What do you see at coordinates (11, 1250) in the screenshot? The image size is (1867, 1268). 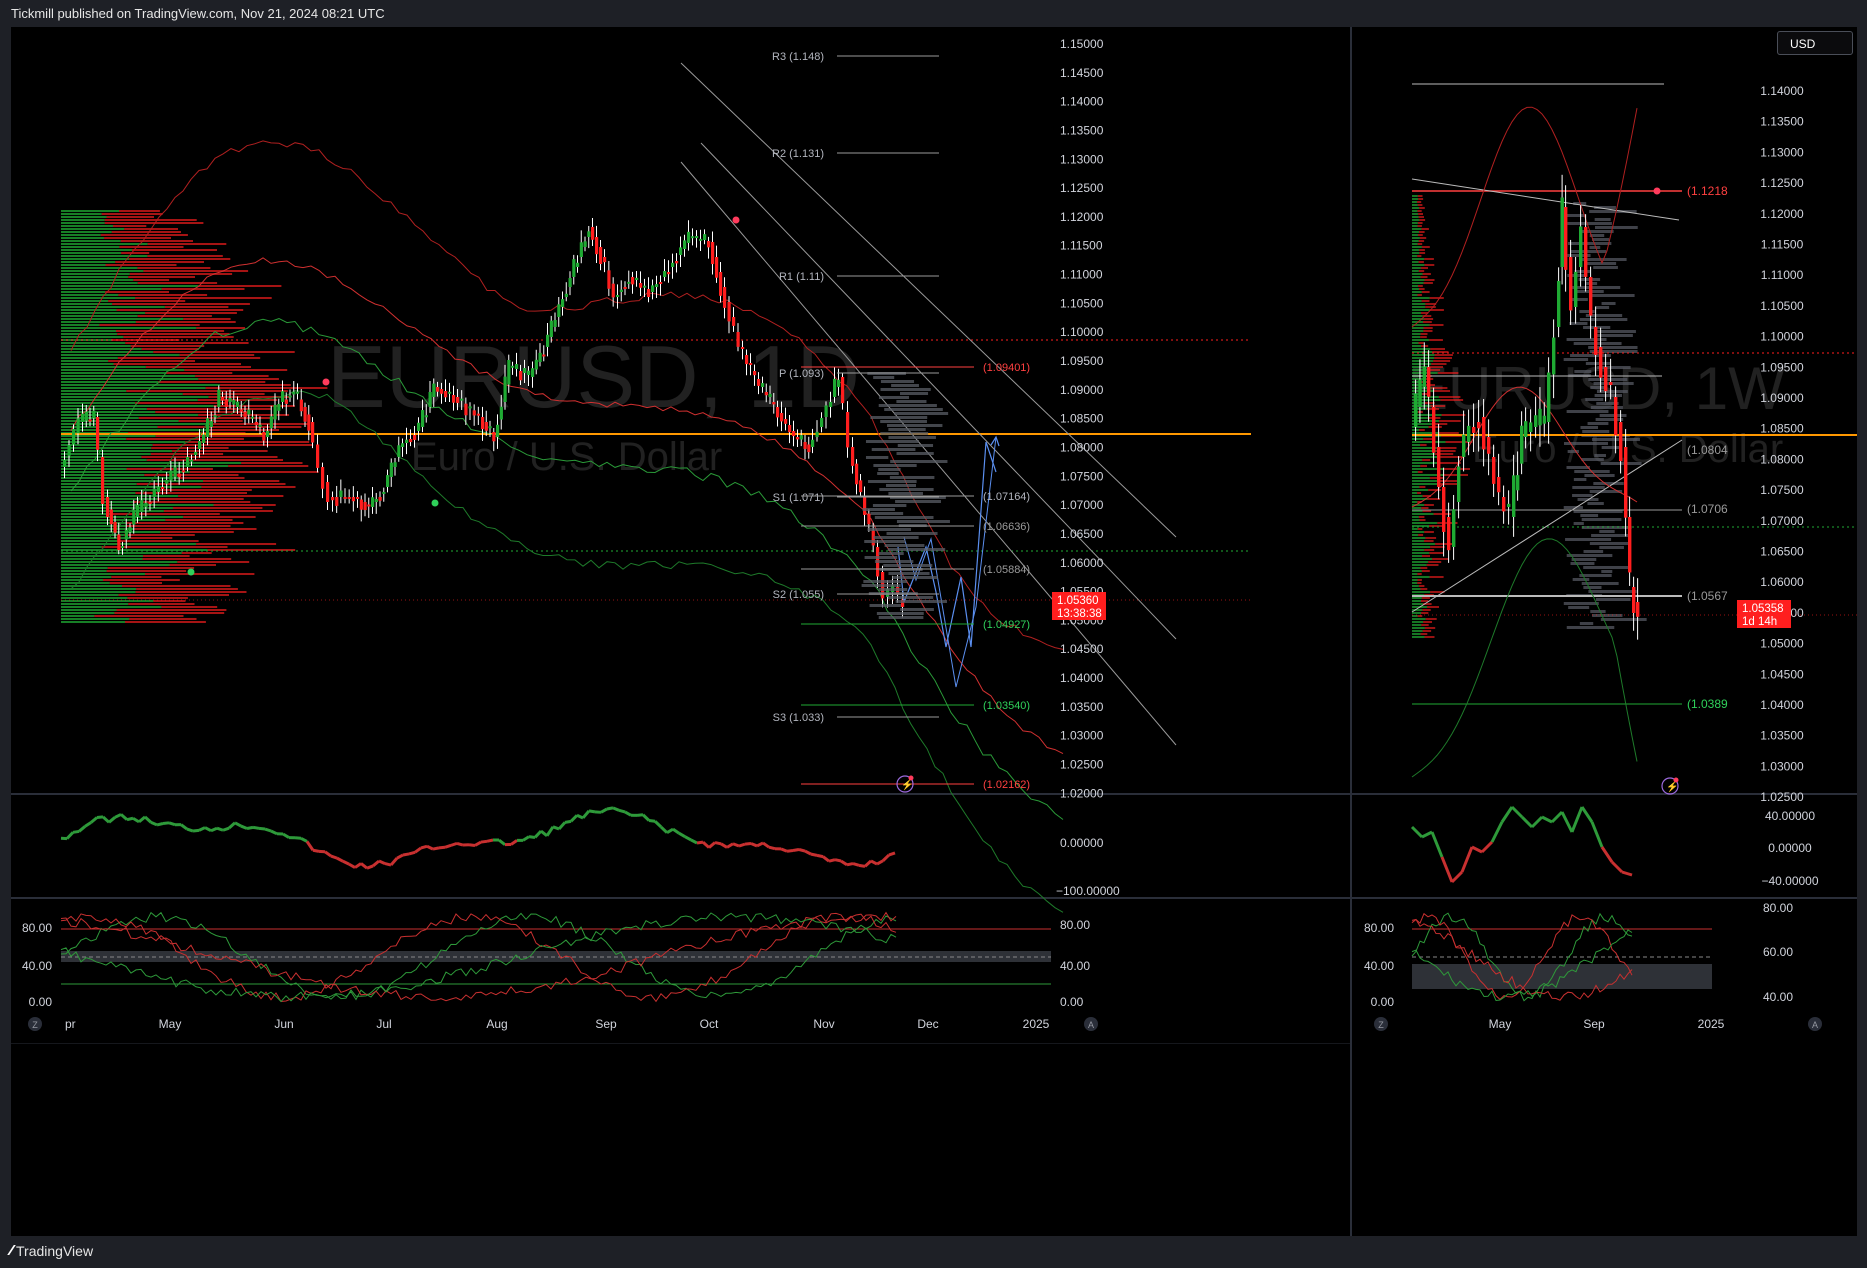 I see `tradingview-mark-icon: ⁄⁄` at bounding box center [11, 1250].